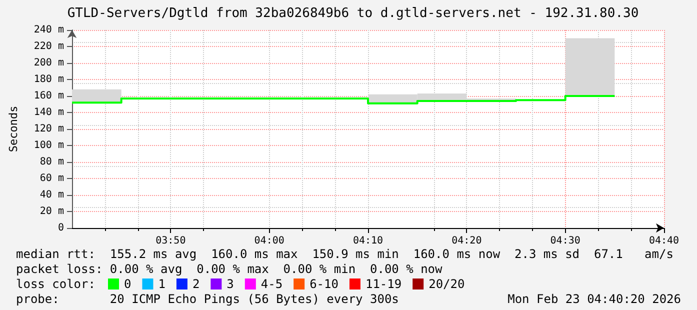  What do you see at coordinates (467, 241) in the screenshot?
I see `x-tick-label: 04:20` at bounding box center [467, 241].